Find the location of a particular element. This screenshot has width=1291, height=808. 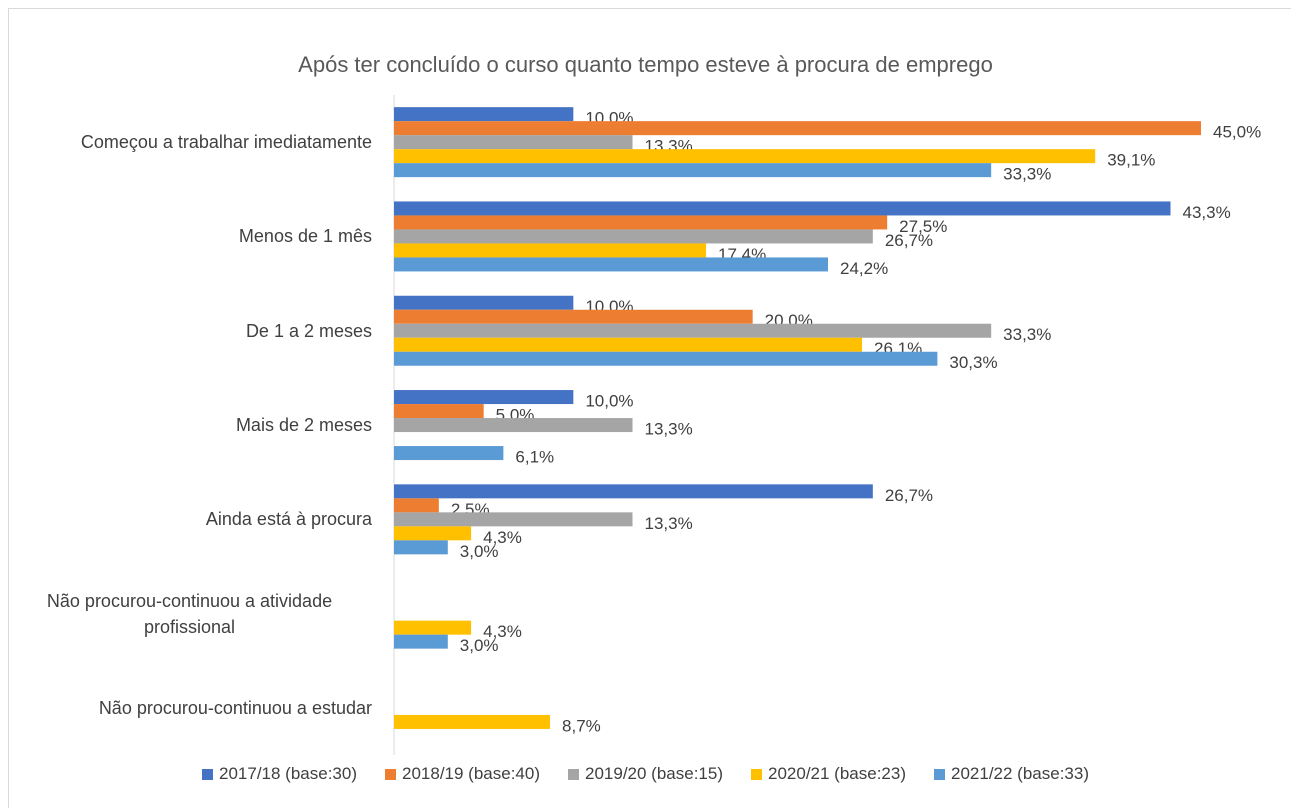

category-label: Ainda está à procura is located at coordinates (288, 519).